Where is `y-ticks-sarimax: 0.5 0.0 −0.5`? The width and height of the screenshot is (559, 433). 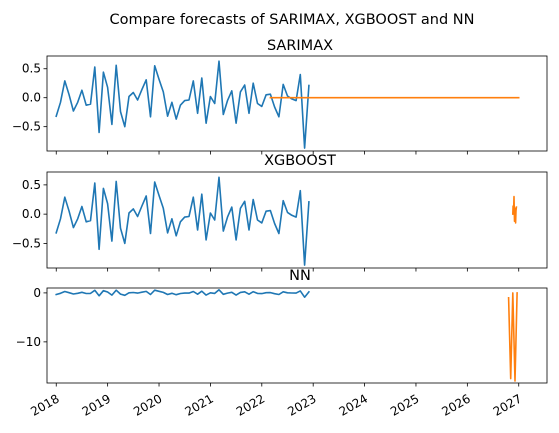
y-ticks-sarimax: 0.5 0.0 −0.5 is located at coordinates (29, 98).